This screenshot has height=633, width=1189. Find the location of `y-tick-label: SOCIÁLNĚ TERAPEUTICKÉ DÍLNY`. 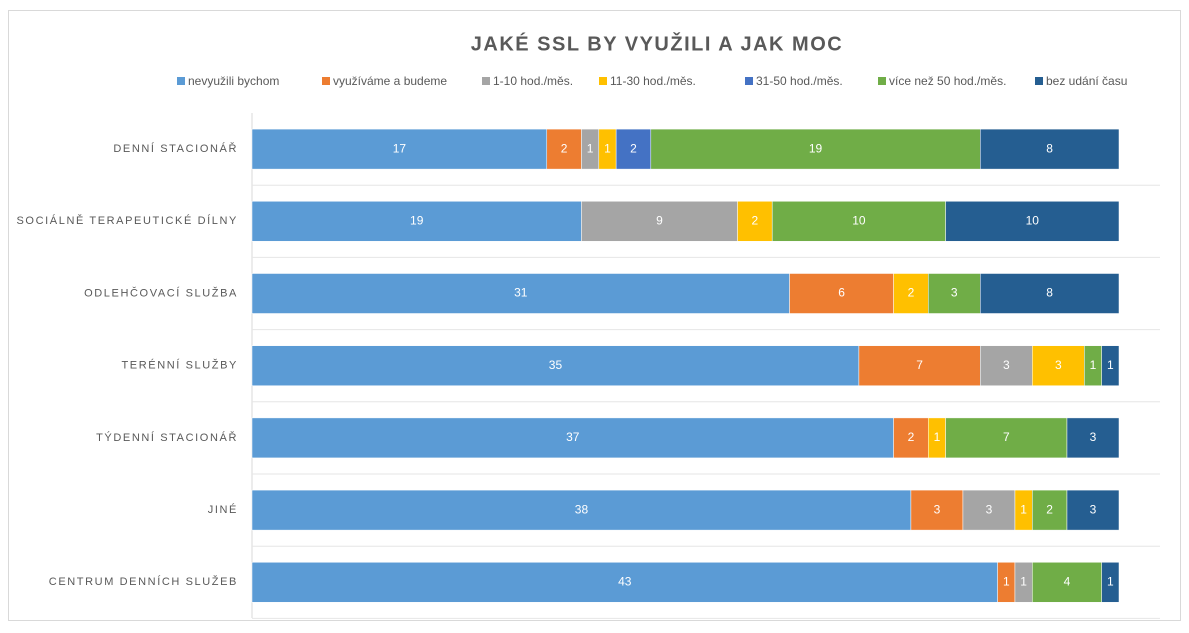

y-tick-label: SOCIÁLNĚ TERAPEUTICKÉ DÍLNY is located at coordinates (128, 220).